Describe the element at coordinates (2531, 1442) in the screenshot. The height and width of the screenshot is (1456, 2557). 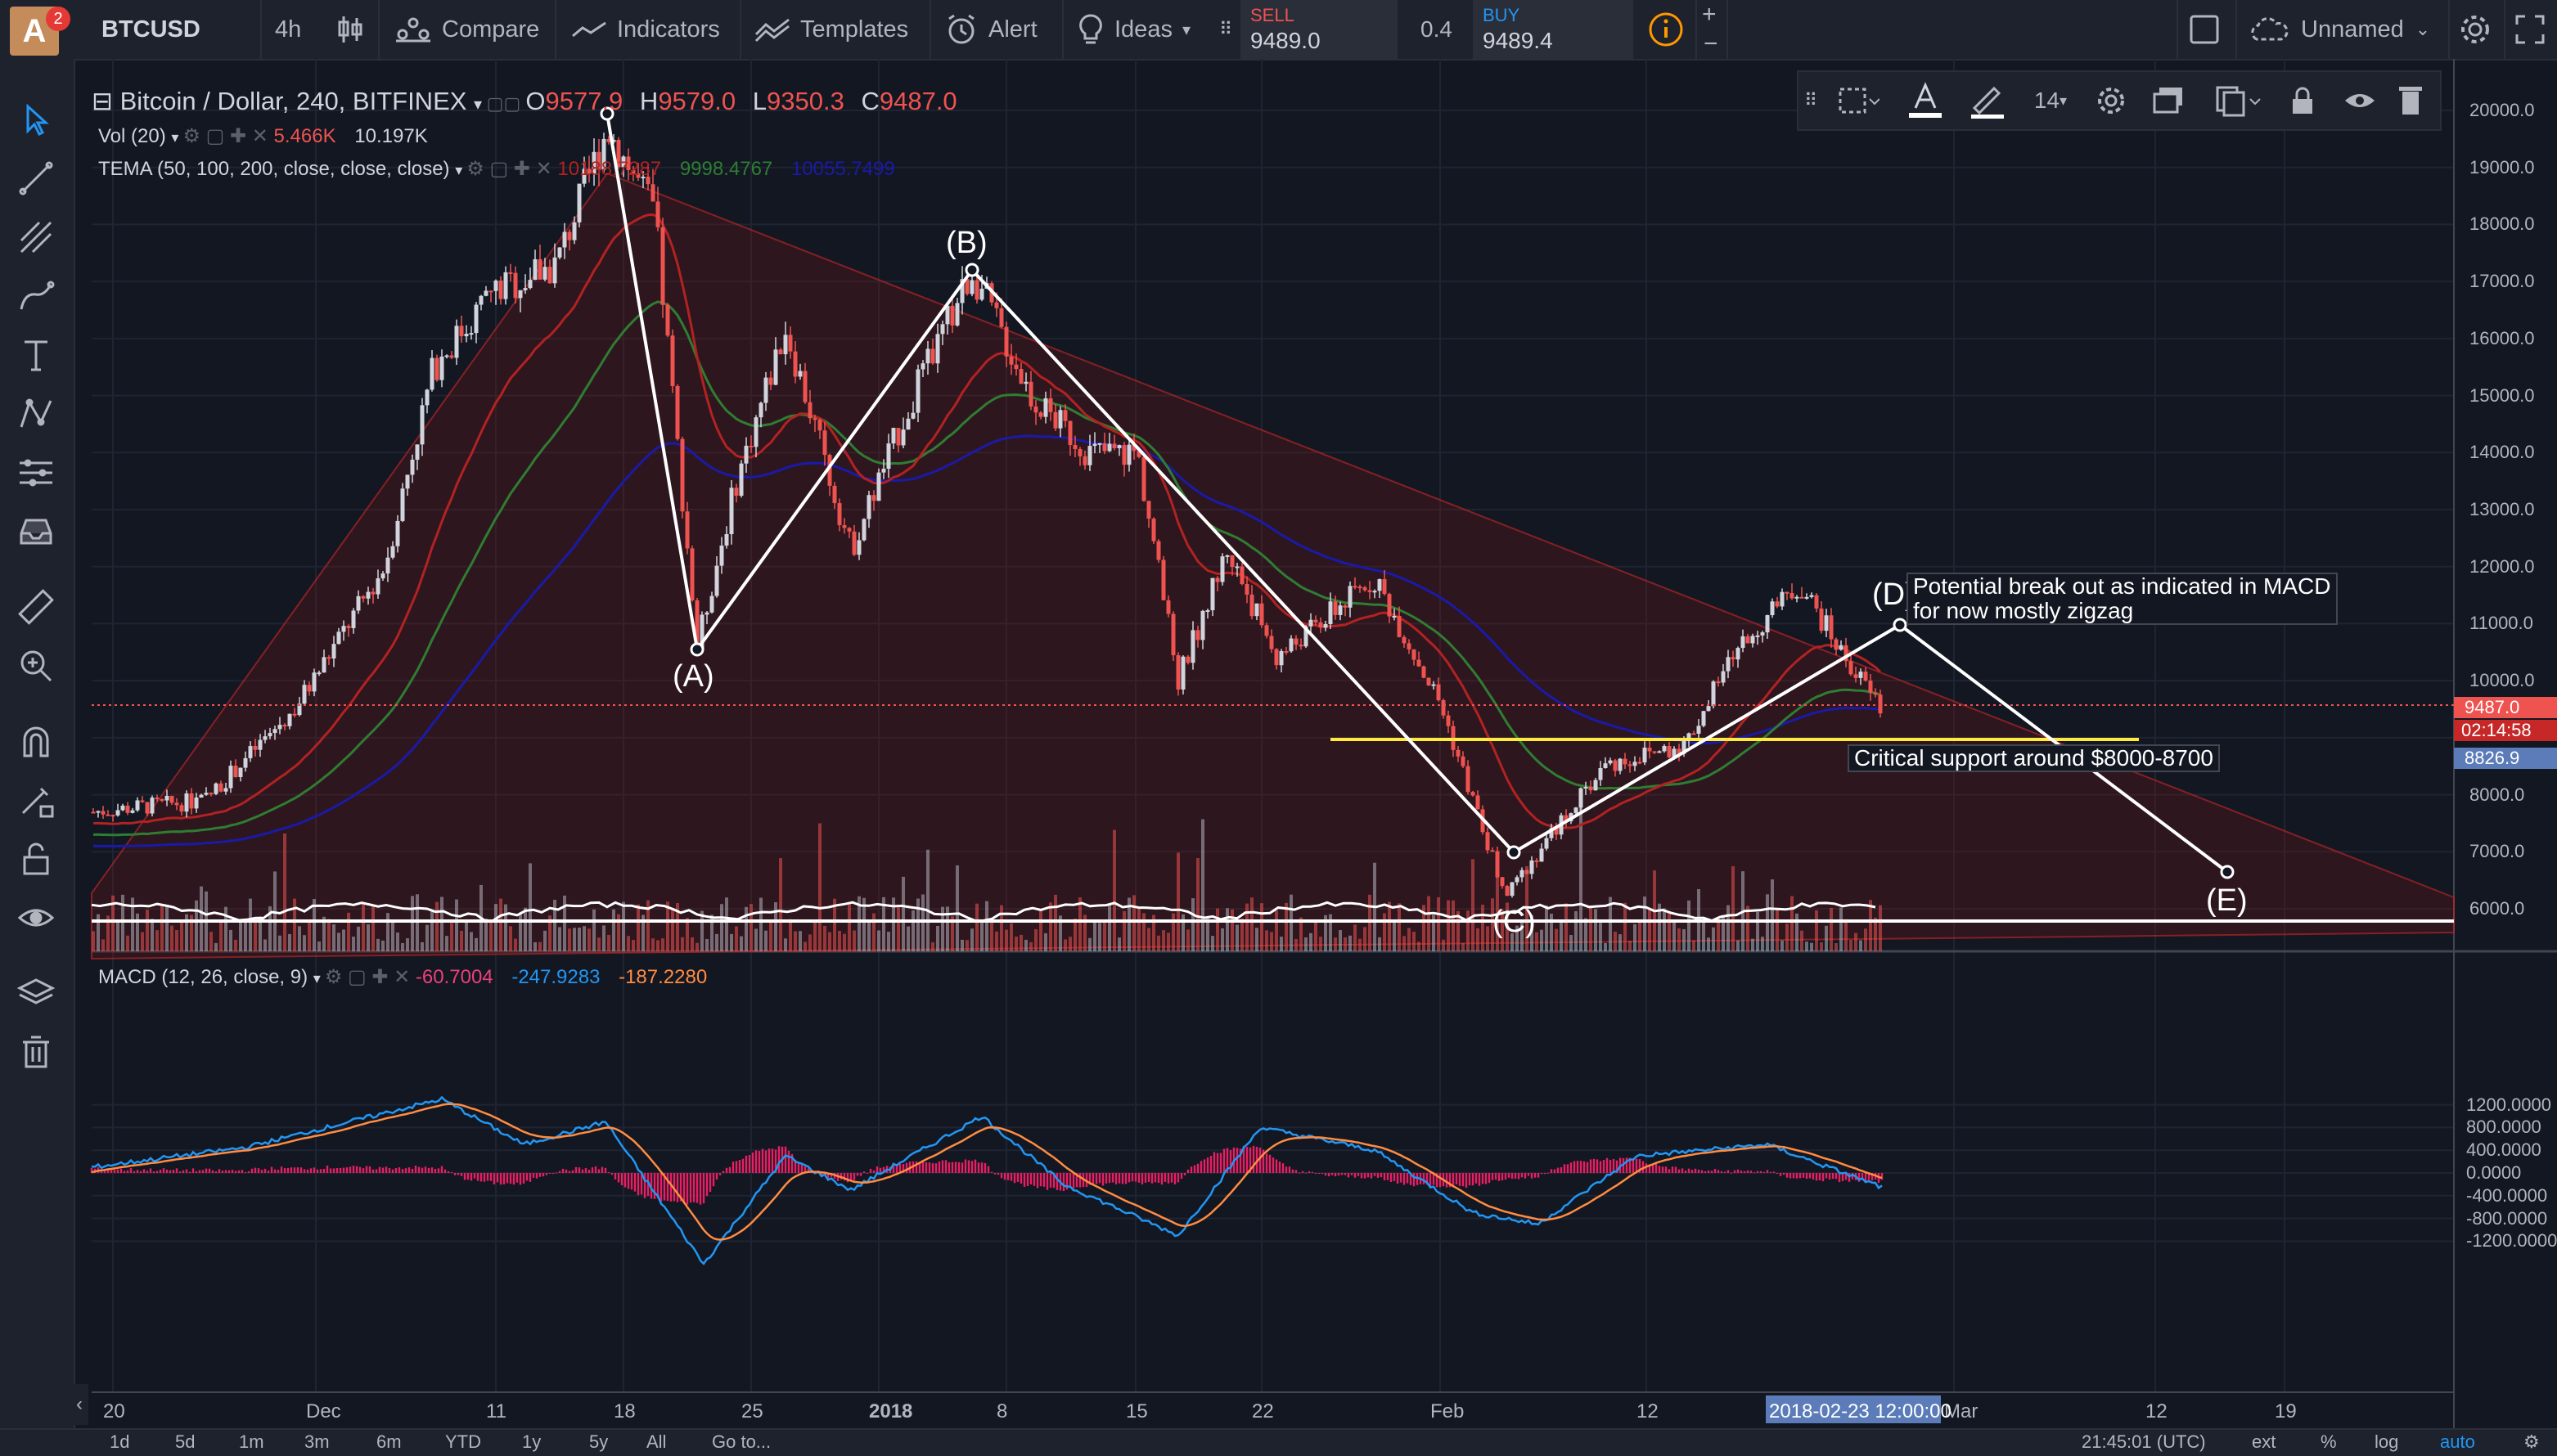
I see `gear-icon: ⚙` at that location.